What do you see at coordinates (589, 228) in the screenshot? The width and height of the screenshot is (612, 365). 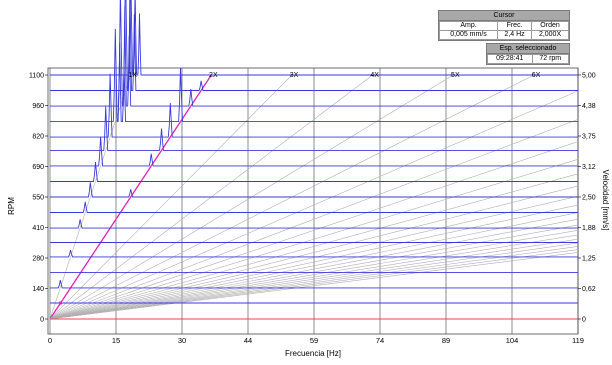 I see `velocity-tick-label: 1,88` at bounding box center [589, 228].